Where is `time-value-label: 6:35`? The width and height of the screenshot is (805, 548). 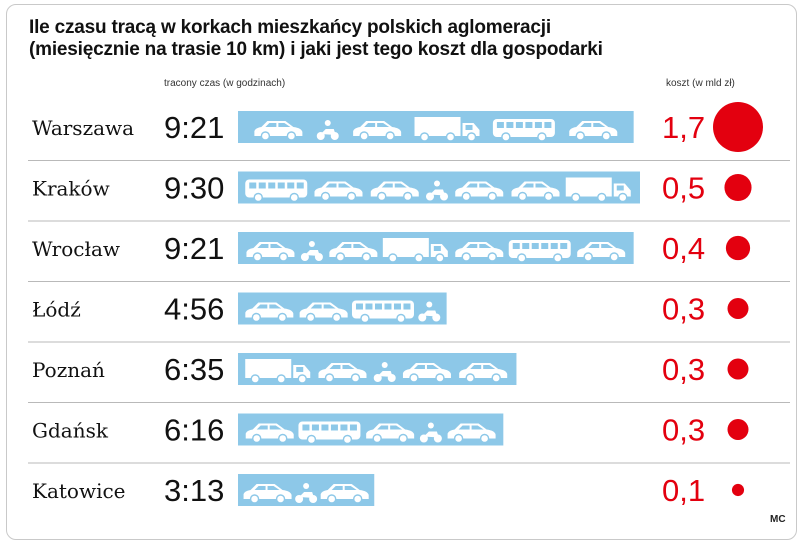 time-value-label: 6:35 is located at coordinates (194, 369).